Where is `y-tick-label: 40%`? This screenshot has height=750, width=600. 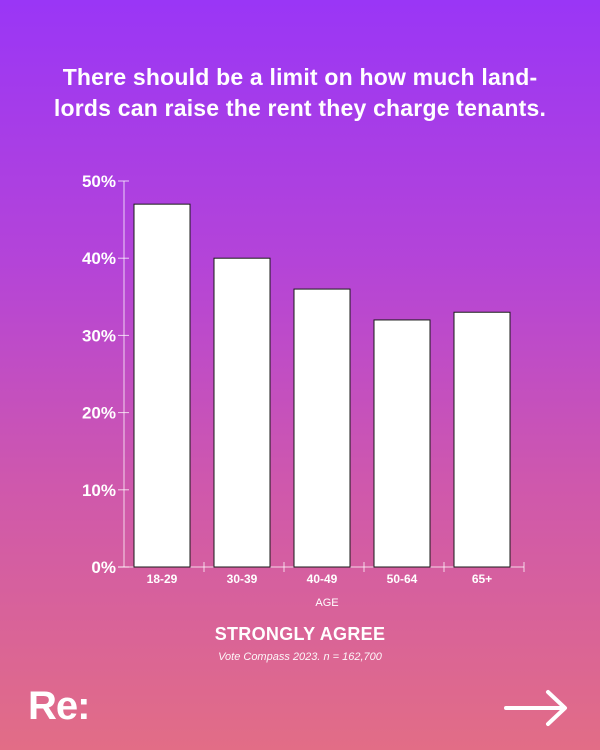
y-tick-label: 40% is located at coordinates (99, 258).